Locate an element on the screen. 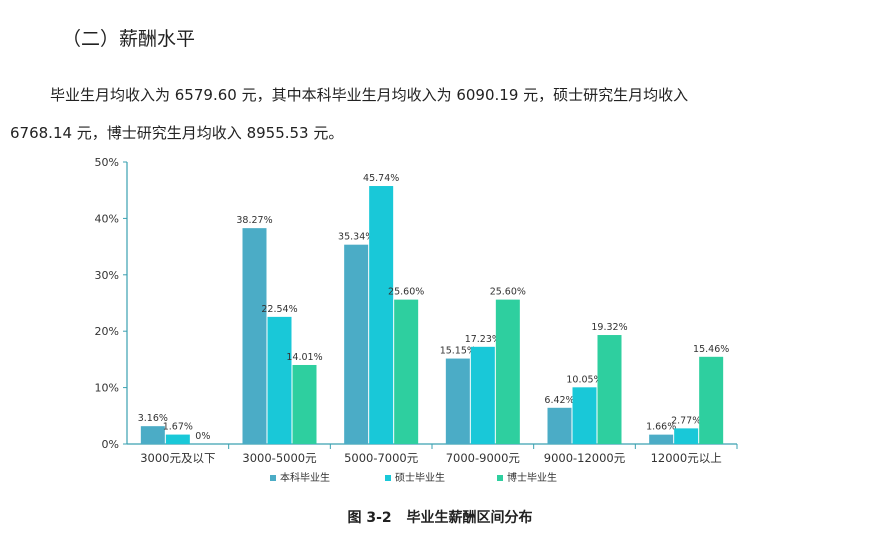 Image resolution: width=880 pixels, height=547 pixels. x-tick-label: 5000-7000元 is located at coordinates (381, 458).